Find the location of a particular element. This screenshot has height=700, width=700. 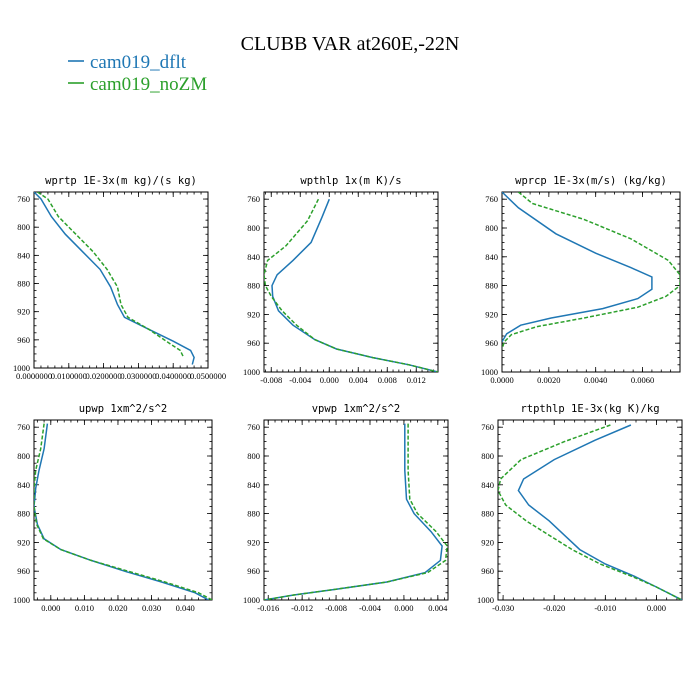

x-tick-label: 0.0040 is located at coordinates (595, 380).